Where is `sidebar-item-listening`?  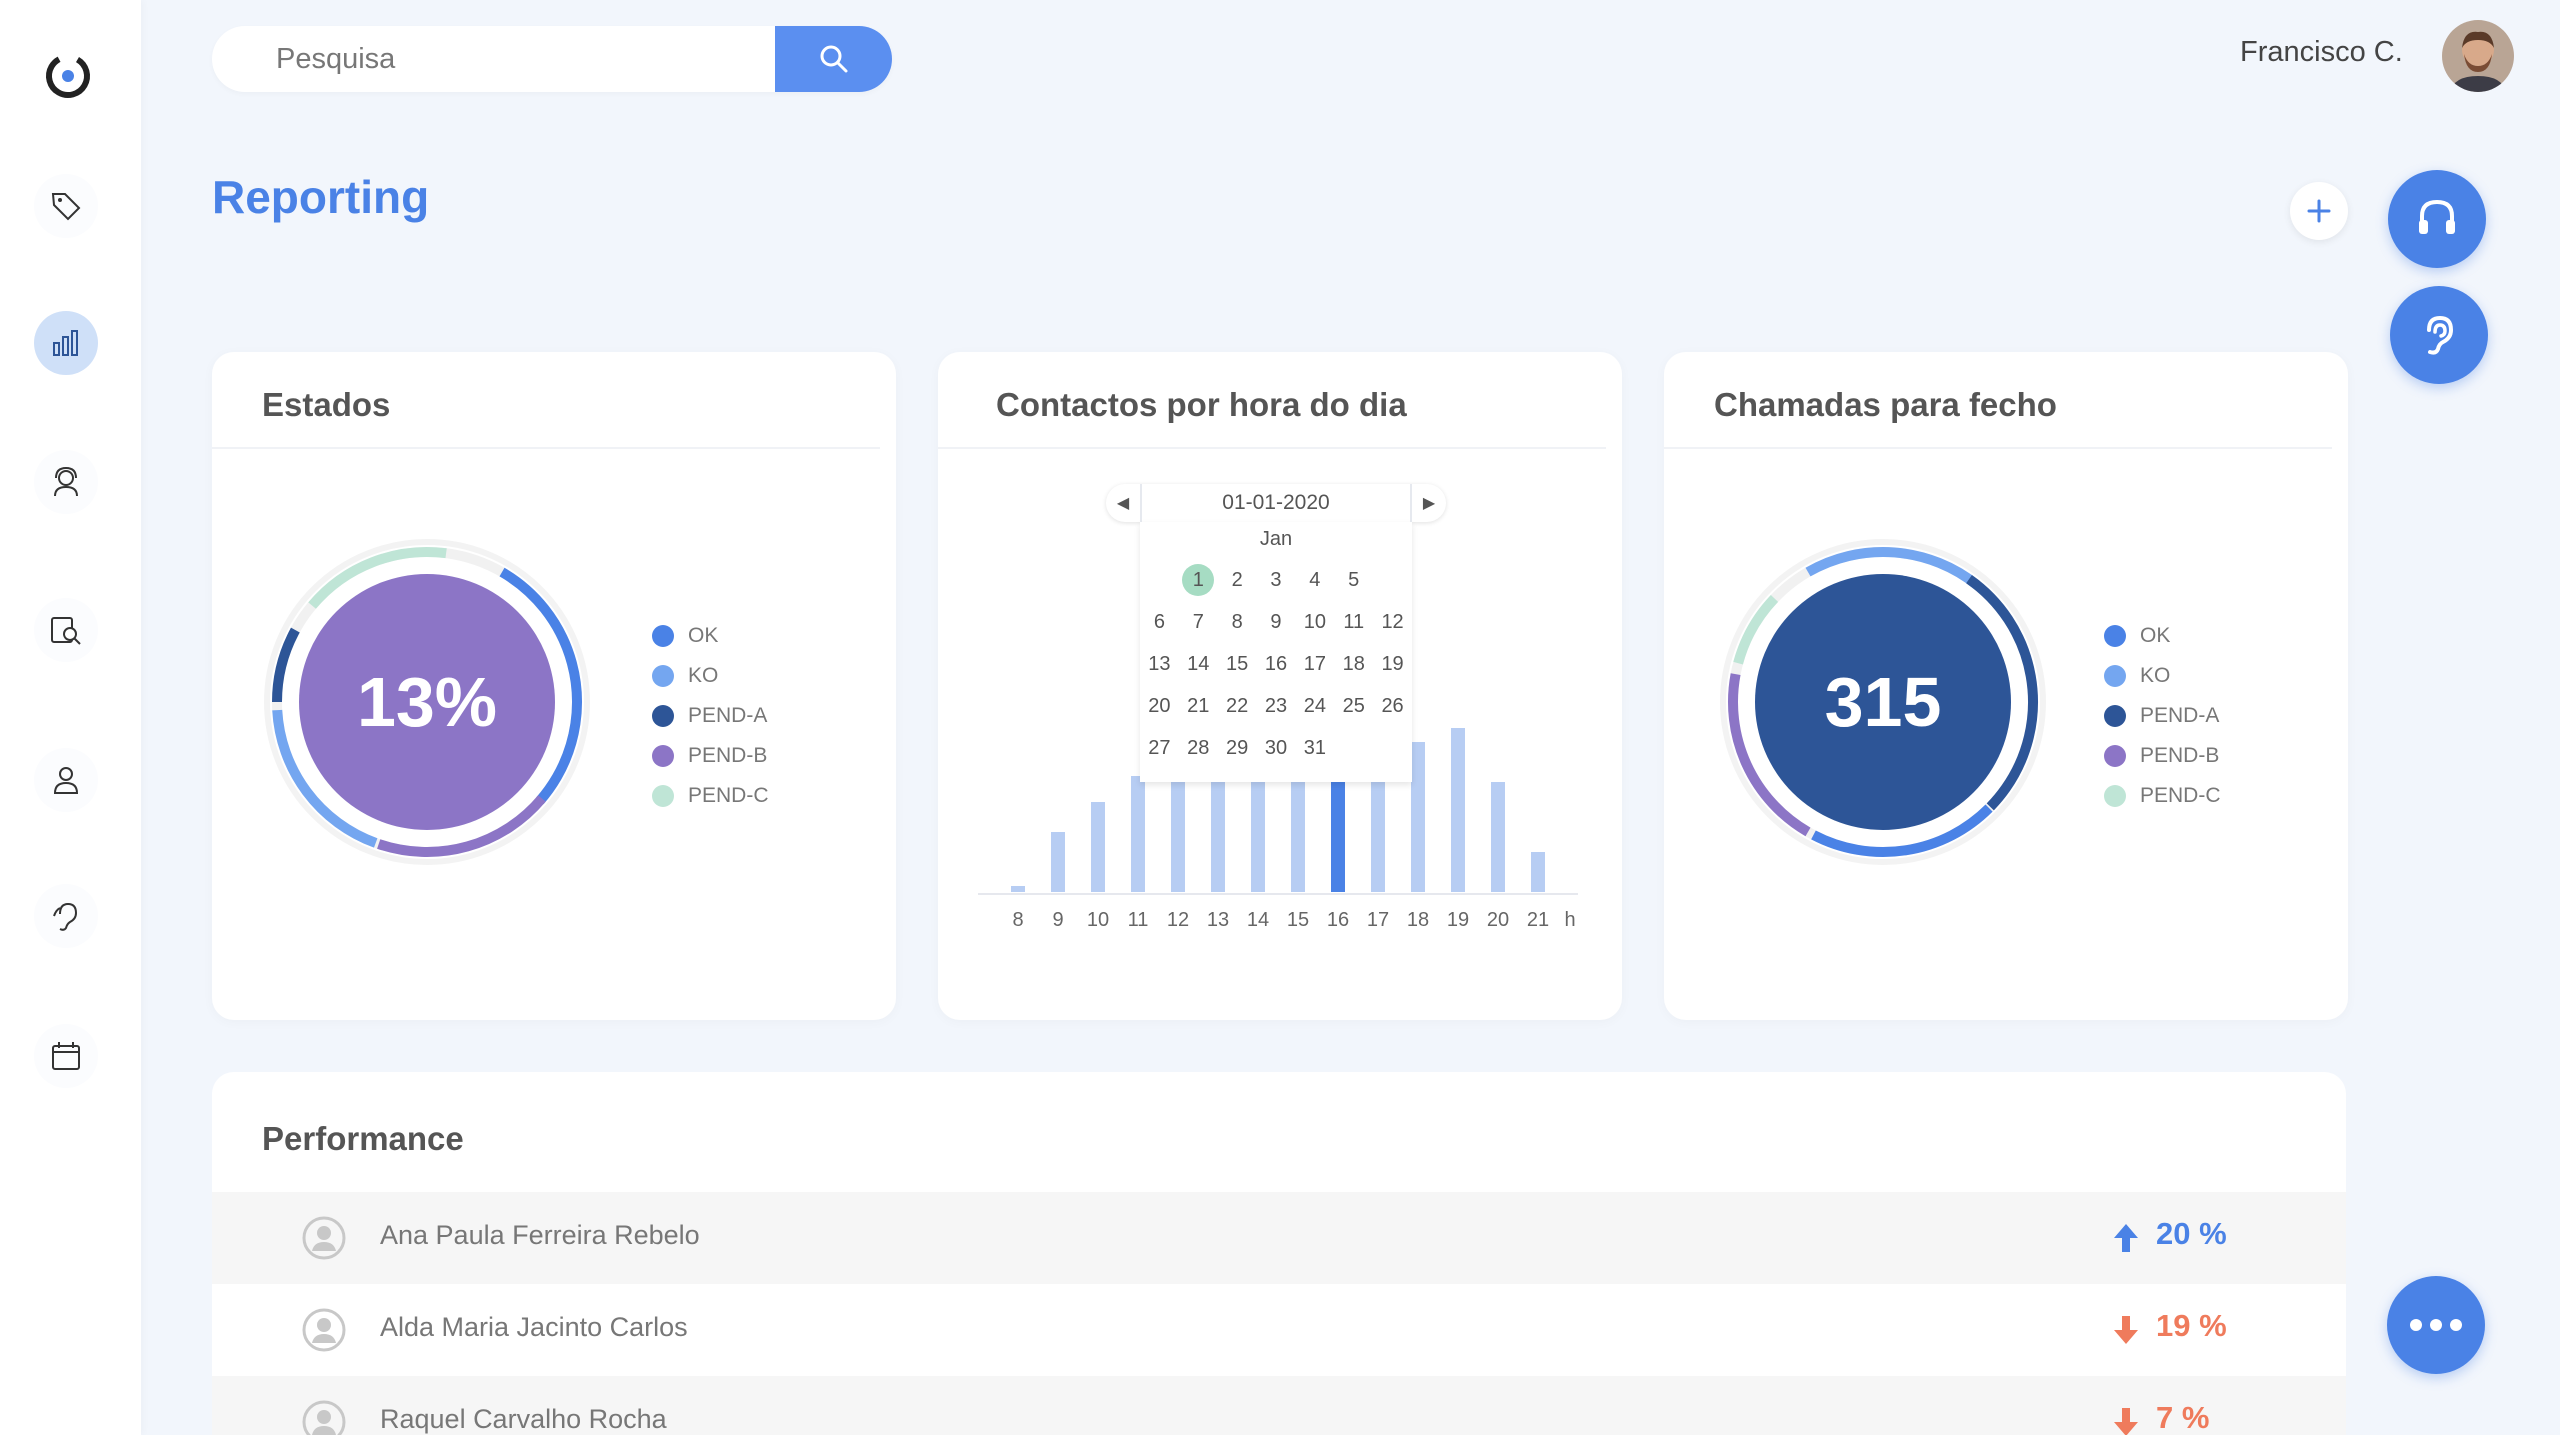 sidebar-item-listening is located at coordinates (66, 916).